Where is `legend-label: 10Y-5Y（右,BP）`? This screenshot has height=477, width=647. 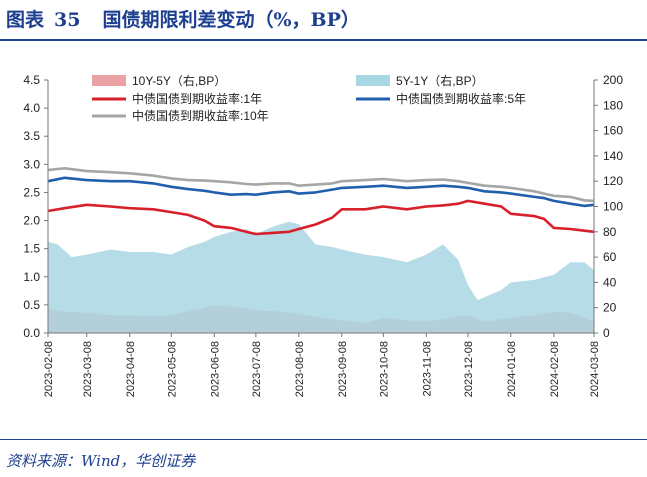 legend-label: 10Y-5Y（右,BP） is located at coordinates (179, 80).